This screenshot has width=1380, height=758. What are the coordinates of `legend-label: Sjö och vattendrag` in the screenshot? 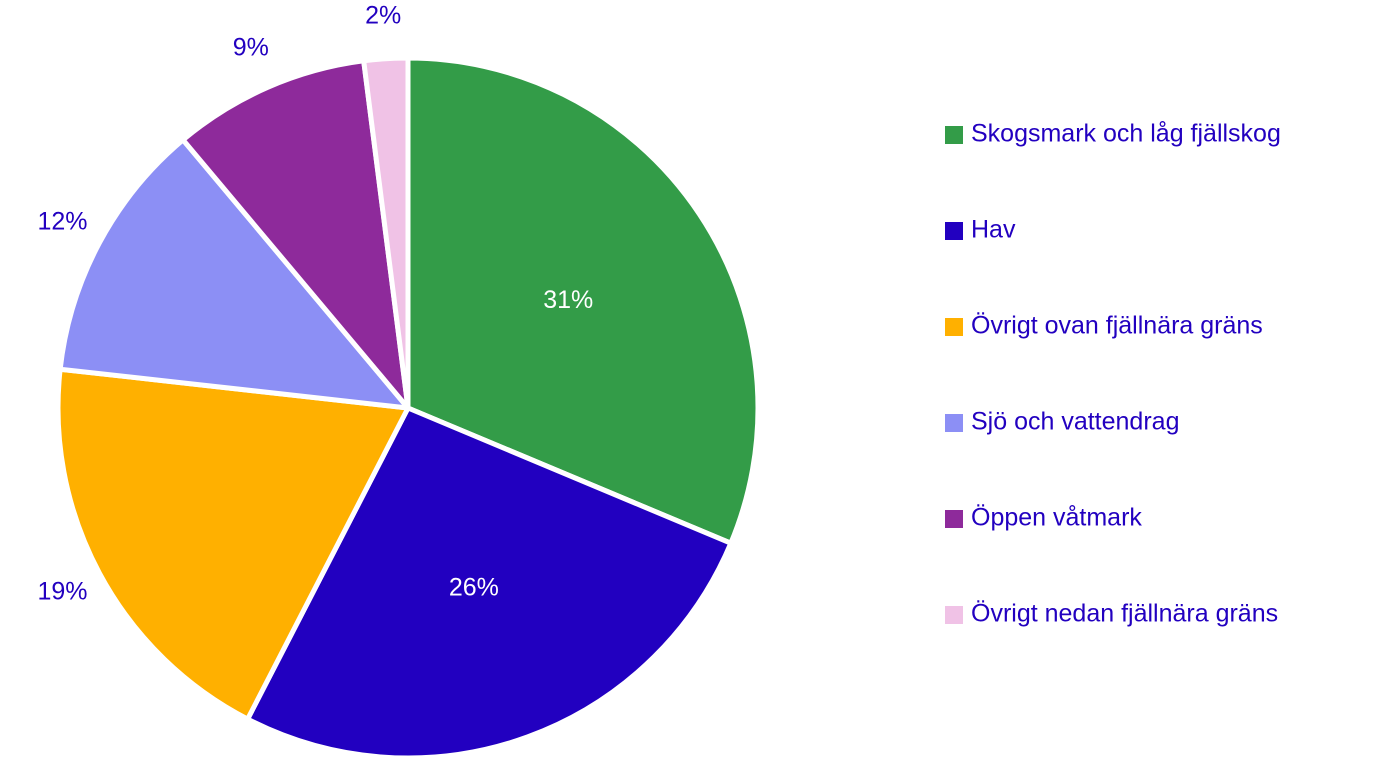 It's located at (1075, 422).